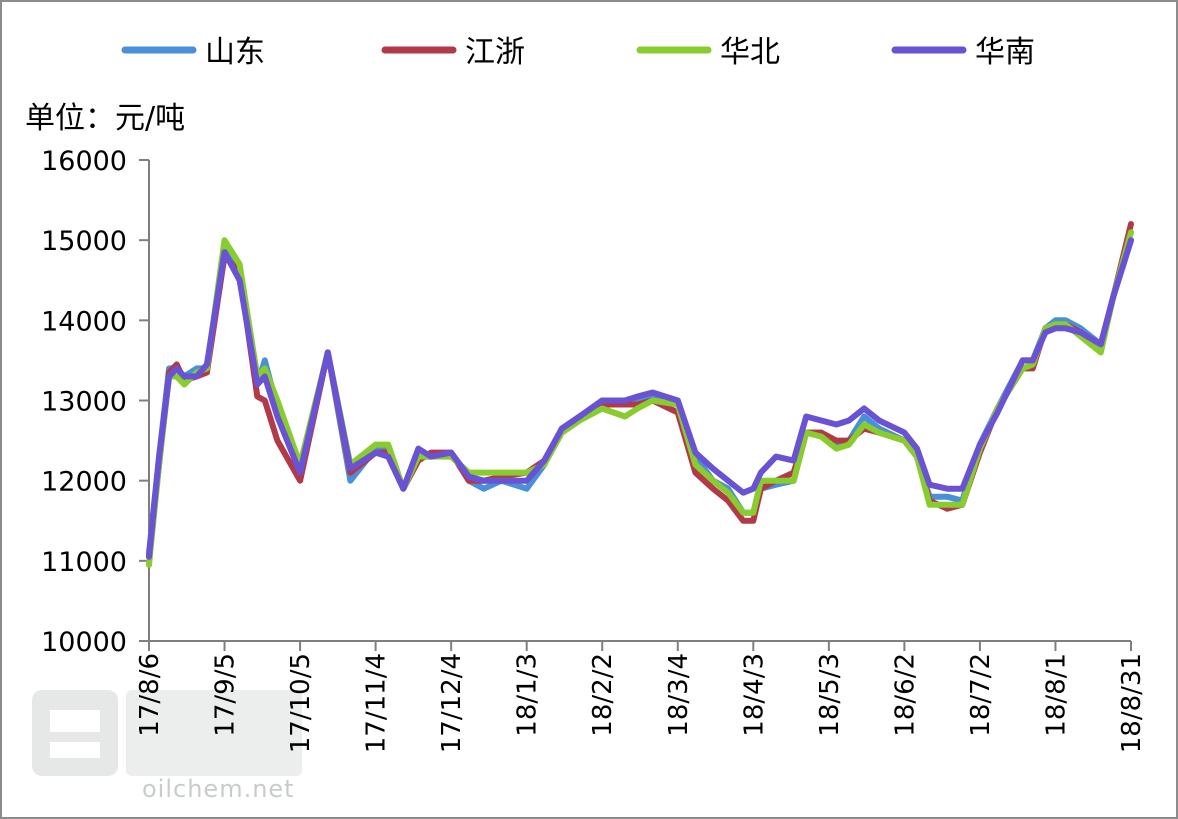 This screenshot has height=819, width=1178. Describe the element at coordinates (150, 695) in the screenshot. I see `x-tick-label: 17/8/6` at that location.